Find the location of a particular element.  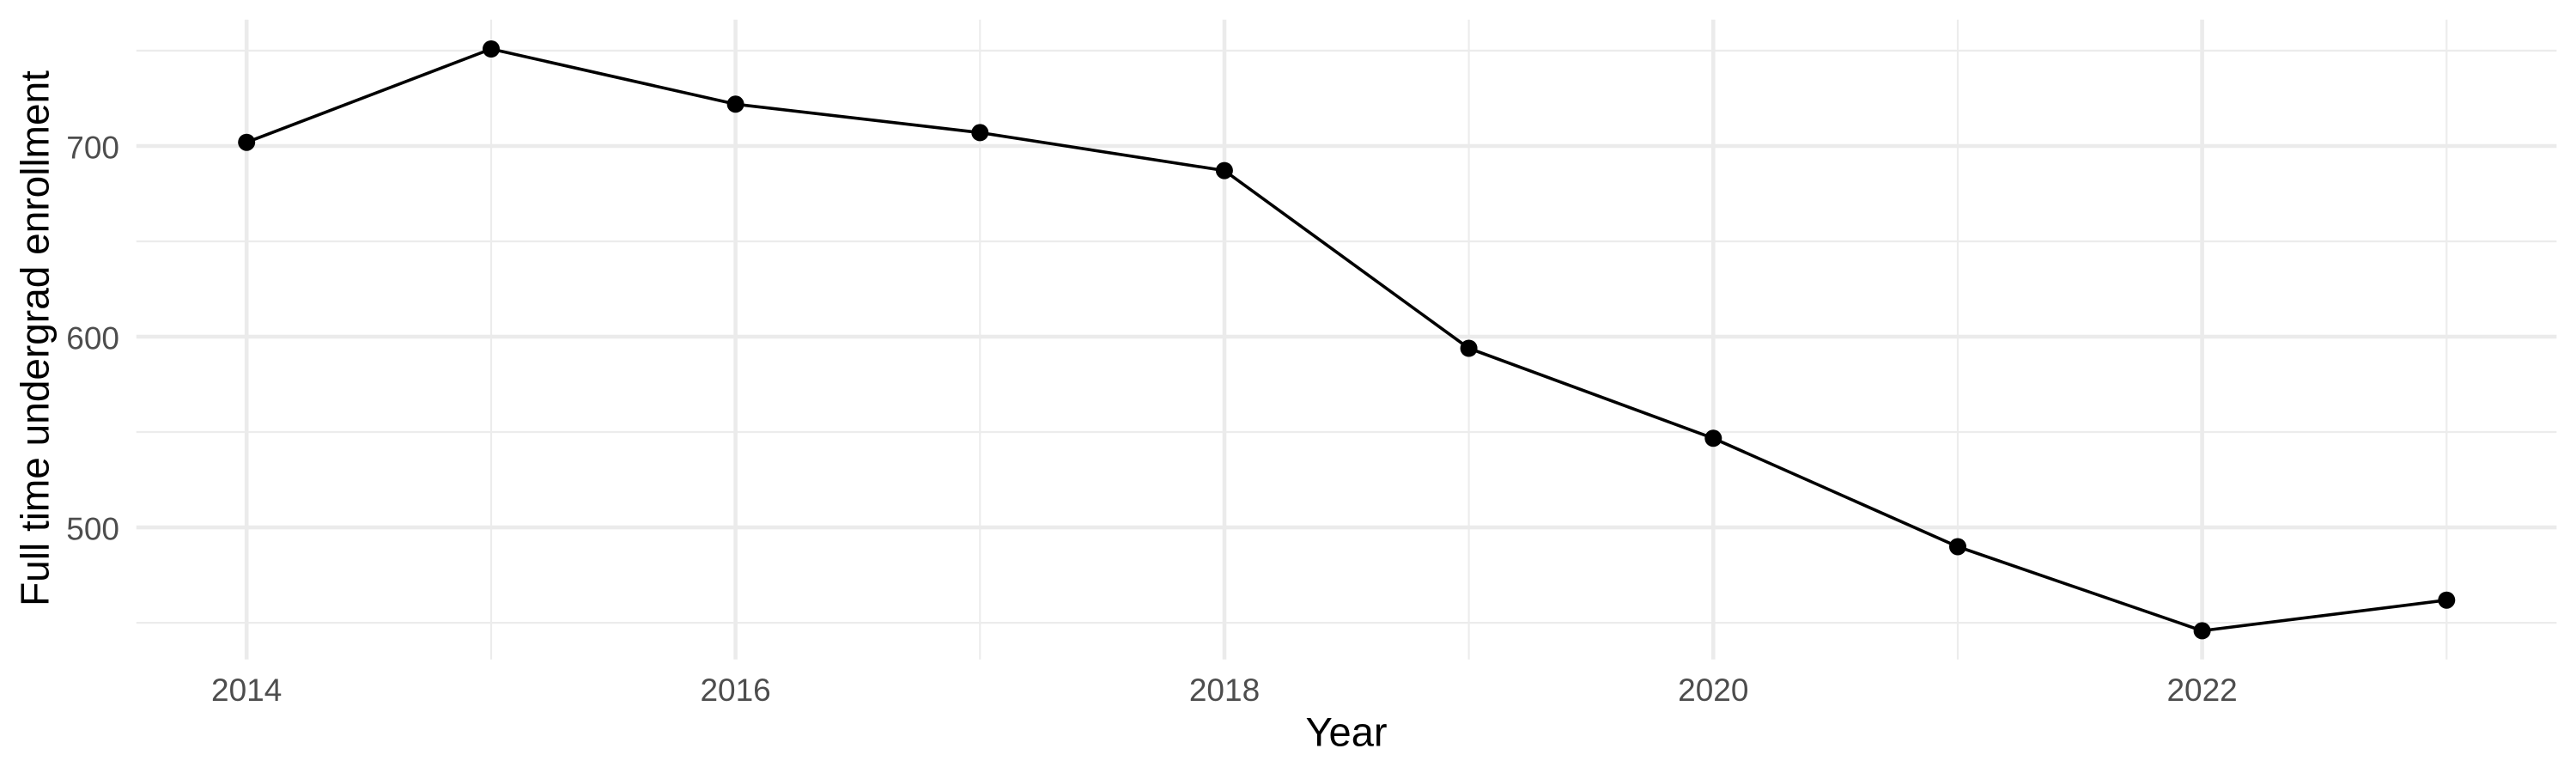

svg-text: 700 is located at coordinates (93, 147).